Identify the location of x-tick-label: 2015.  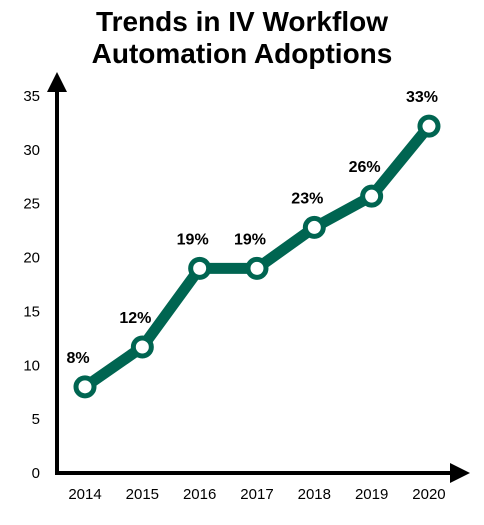
(142, 494).